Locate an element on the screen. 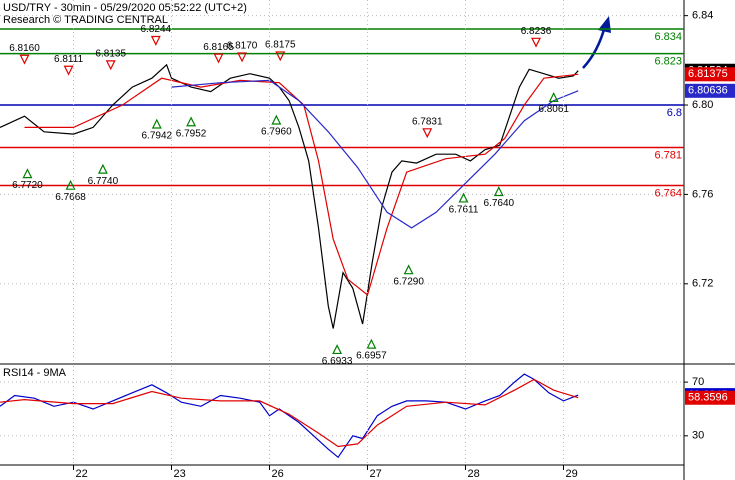 The height and width of the screenshot is (480, 735). pivot-label: 6.8165 is located at coordinates (218, 47).